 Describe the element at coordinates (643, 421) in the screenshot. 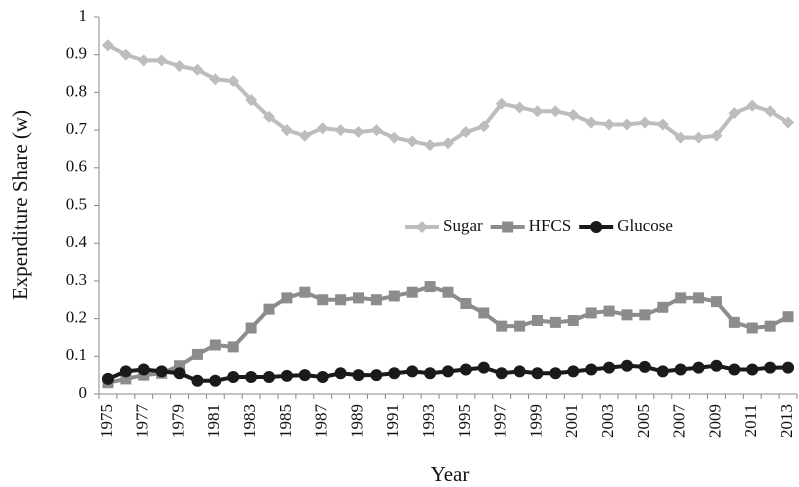

I see `x-tick-label: 2005` at that location.